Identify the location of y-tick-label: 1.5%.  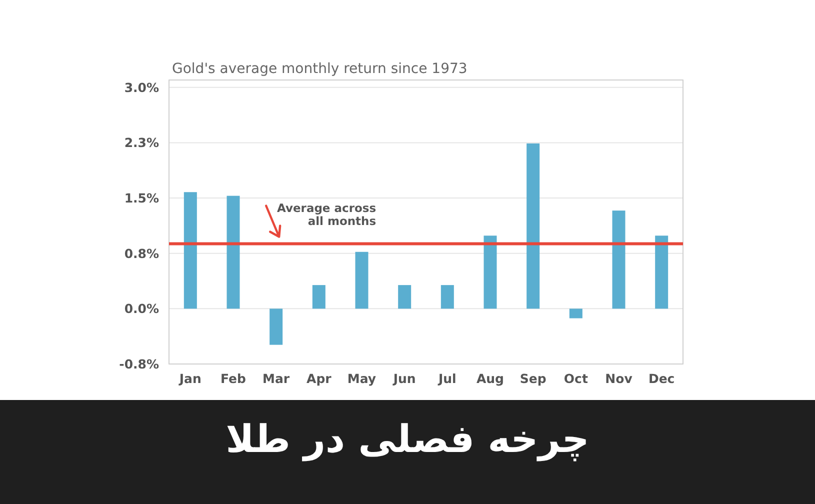
(142, 198).